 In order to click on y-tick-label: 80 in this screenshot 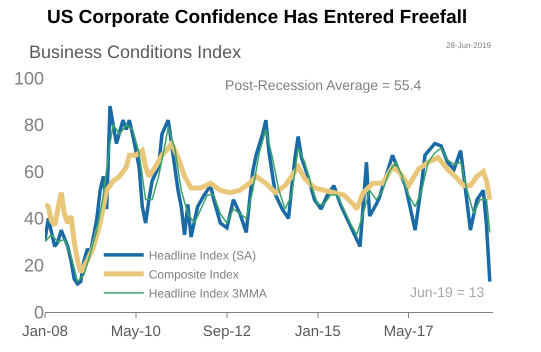, I will do `click(34, 125)`.